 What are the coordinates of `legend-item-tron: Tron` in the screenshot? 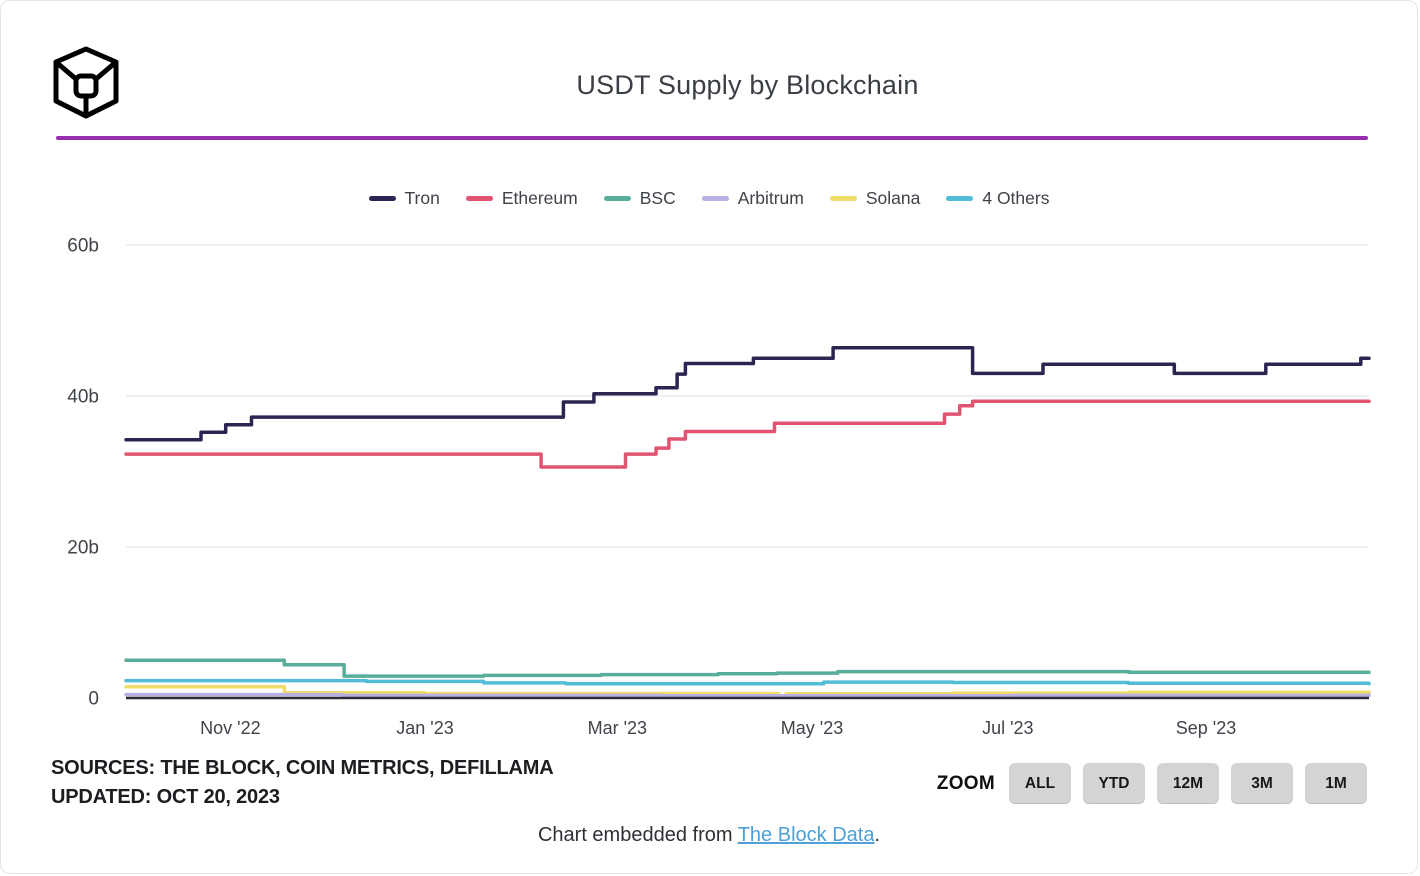 It's located at (404, 198).